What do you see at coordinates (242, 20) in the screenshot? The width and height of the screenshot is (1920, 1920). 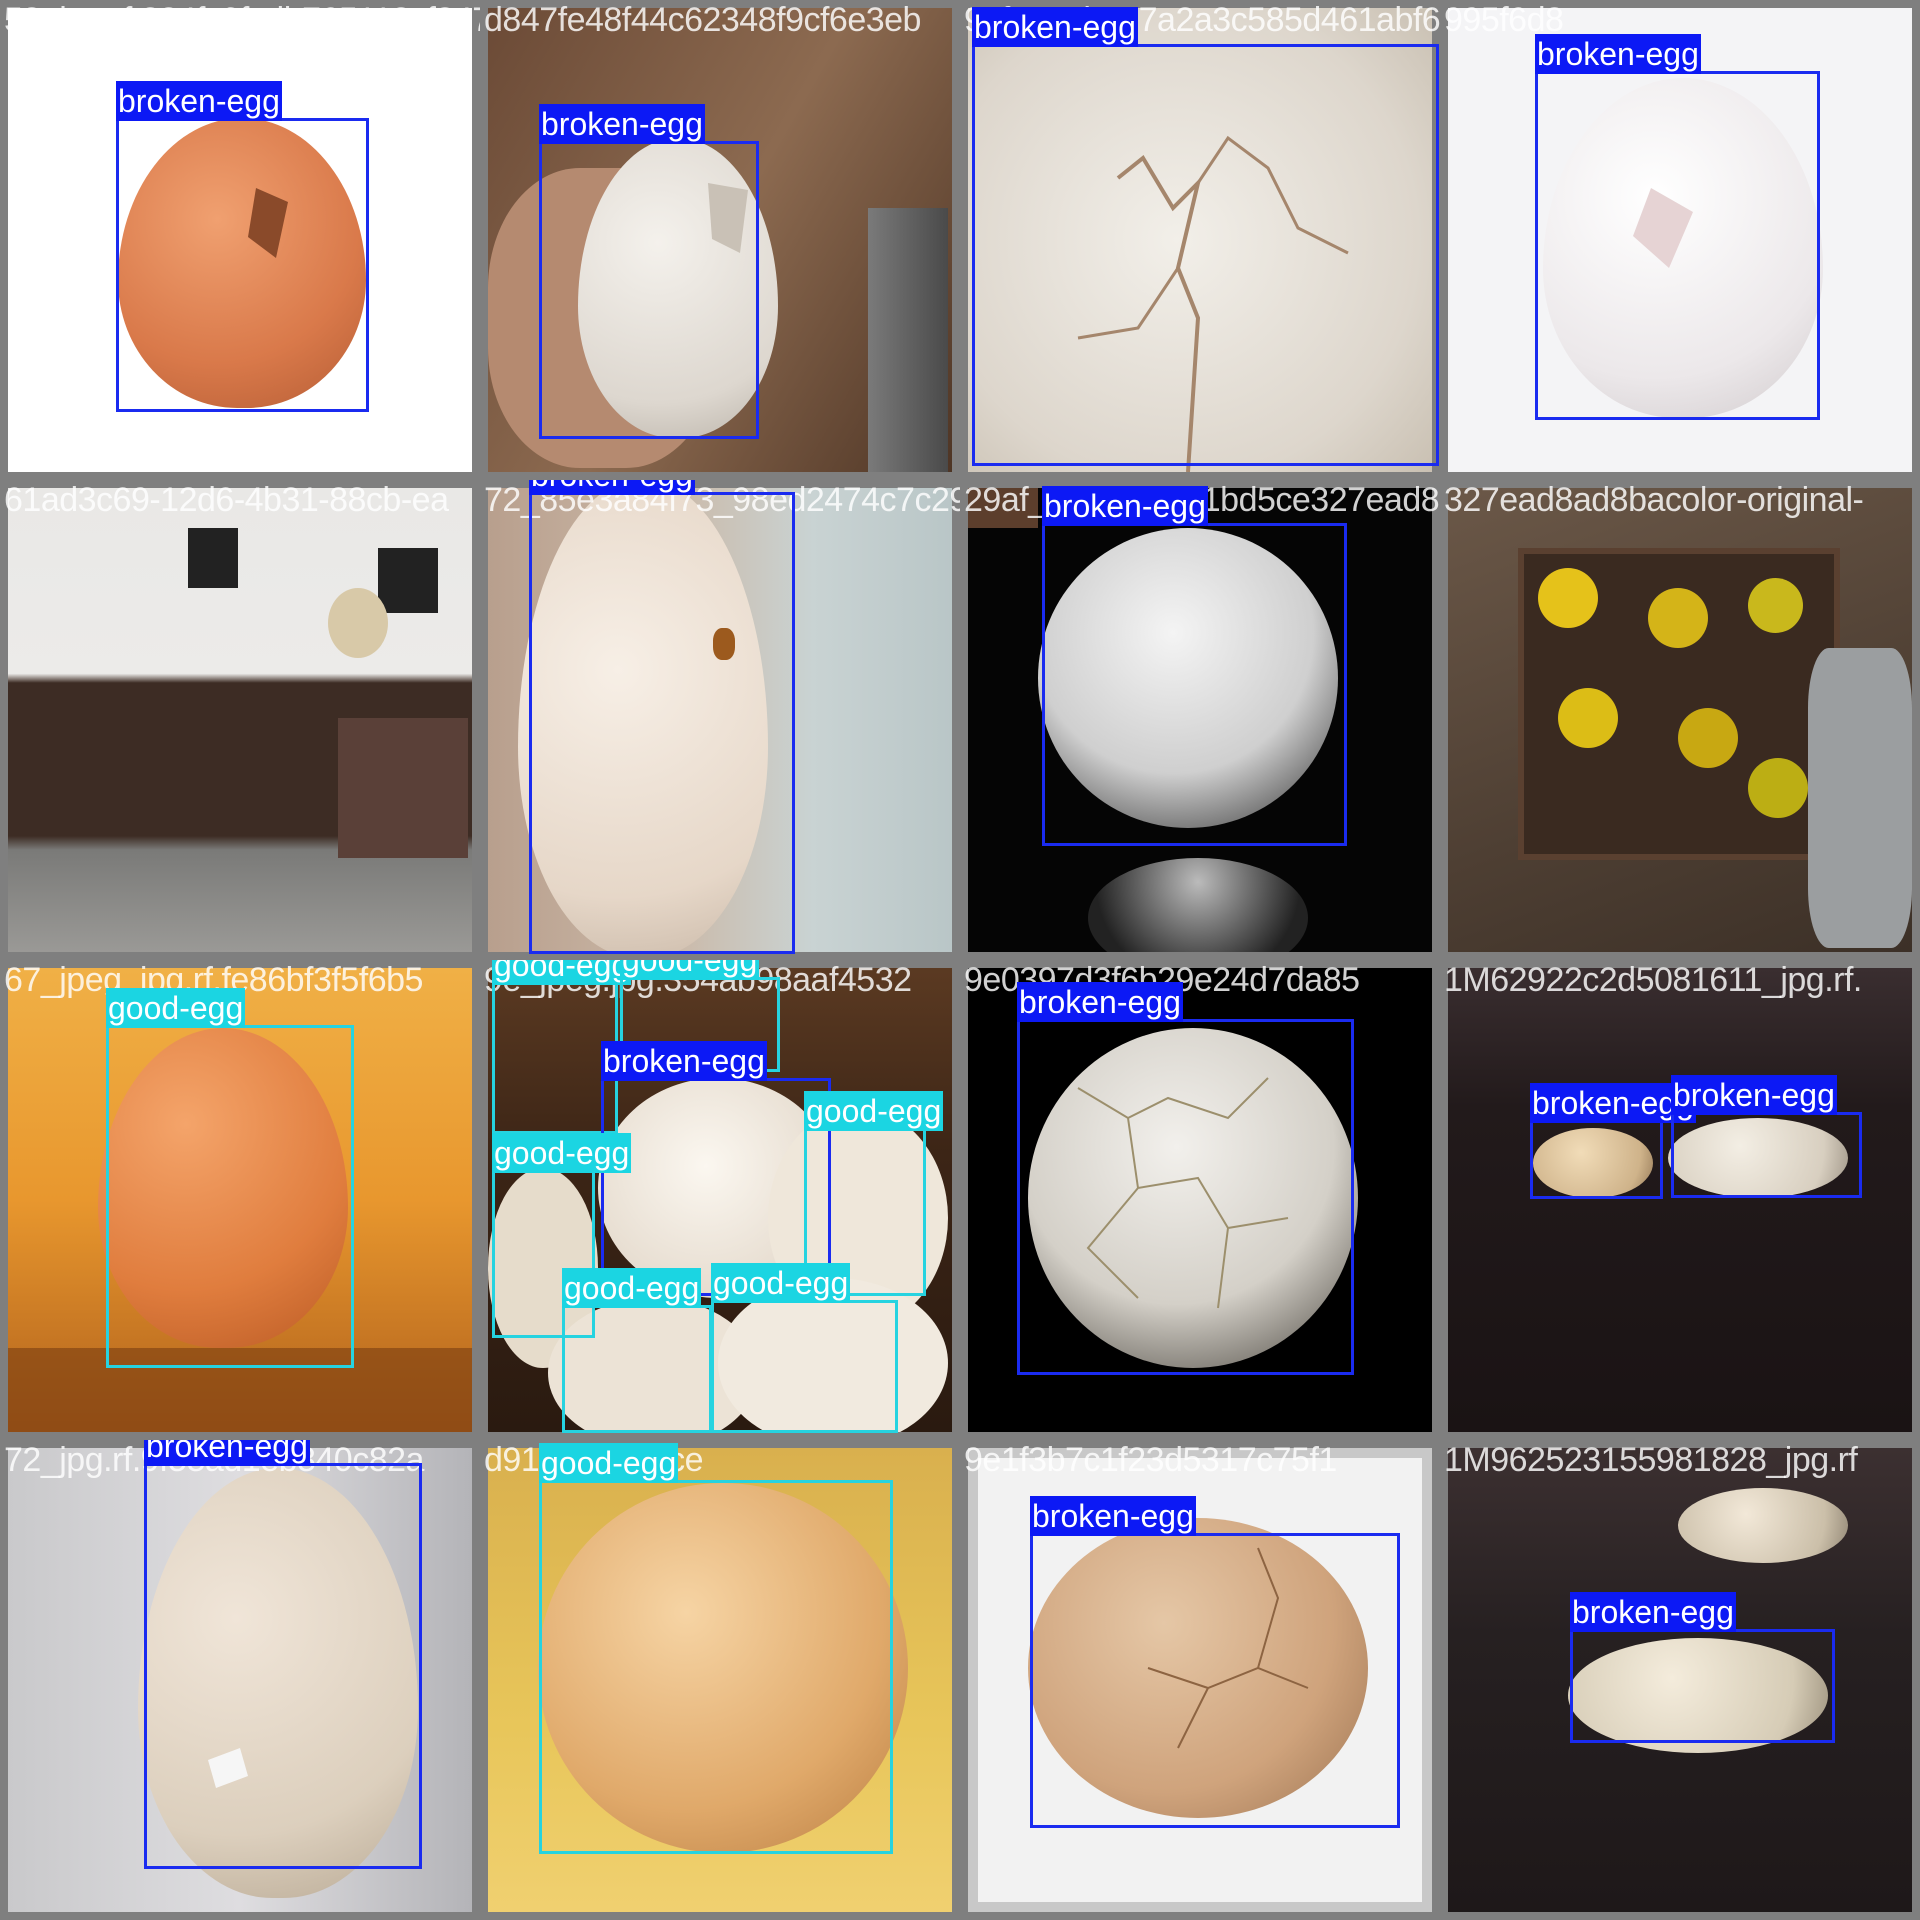 I see `filename-label: 58_jpg.rf.224fc0fcdb765118cf847fe48f44c6` at bounding box center [242, 20].